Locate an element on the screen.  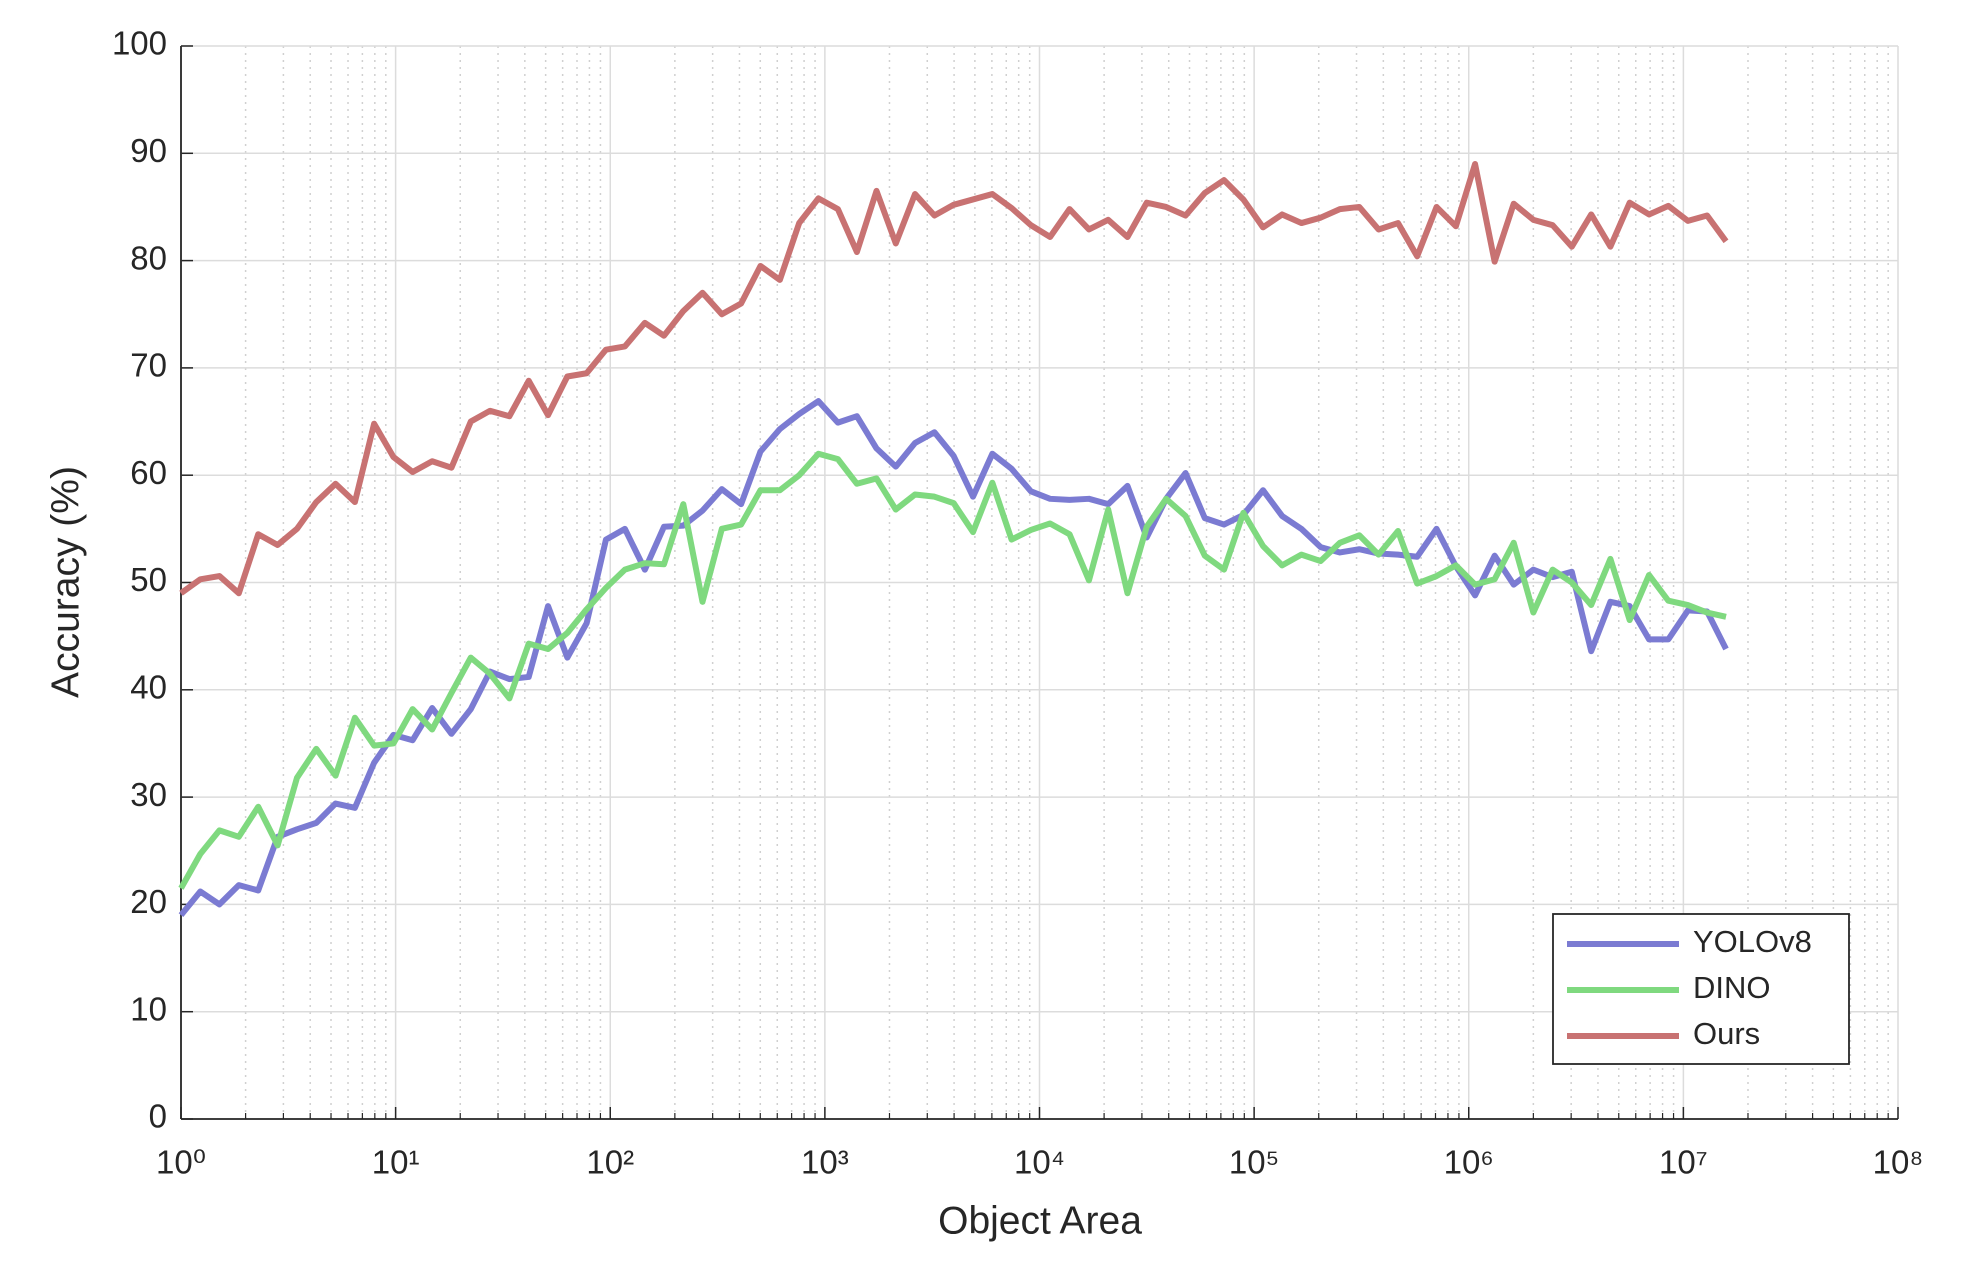
y-tick-label: 20 is located at coordinates (148, 901).